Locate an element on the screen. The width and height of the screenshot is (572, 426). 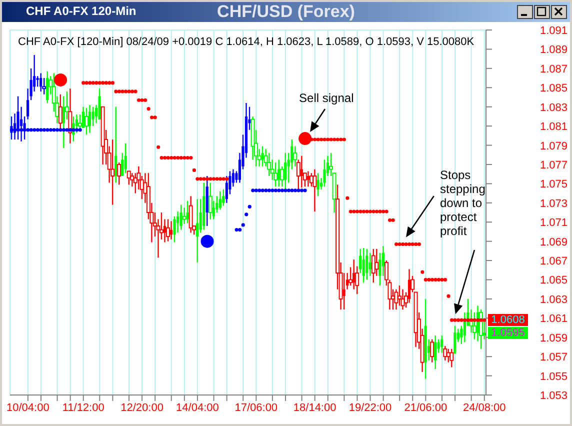
text: CHF A0-FX [120-Min] 08/24/09 +0.0019 C 1.0614, H 1.0623, L 1.0589, O 1.0593, V 15.0080K is located at coordinates (246, 42).